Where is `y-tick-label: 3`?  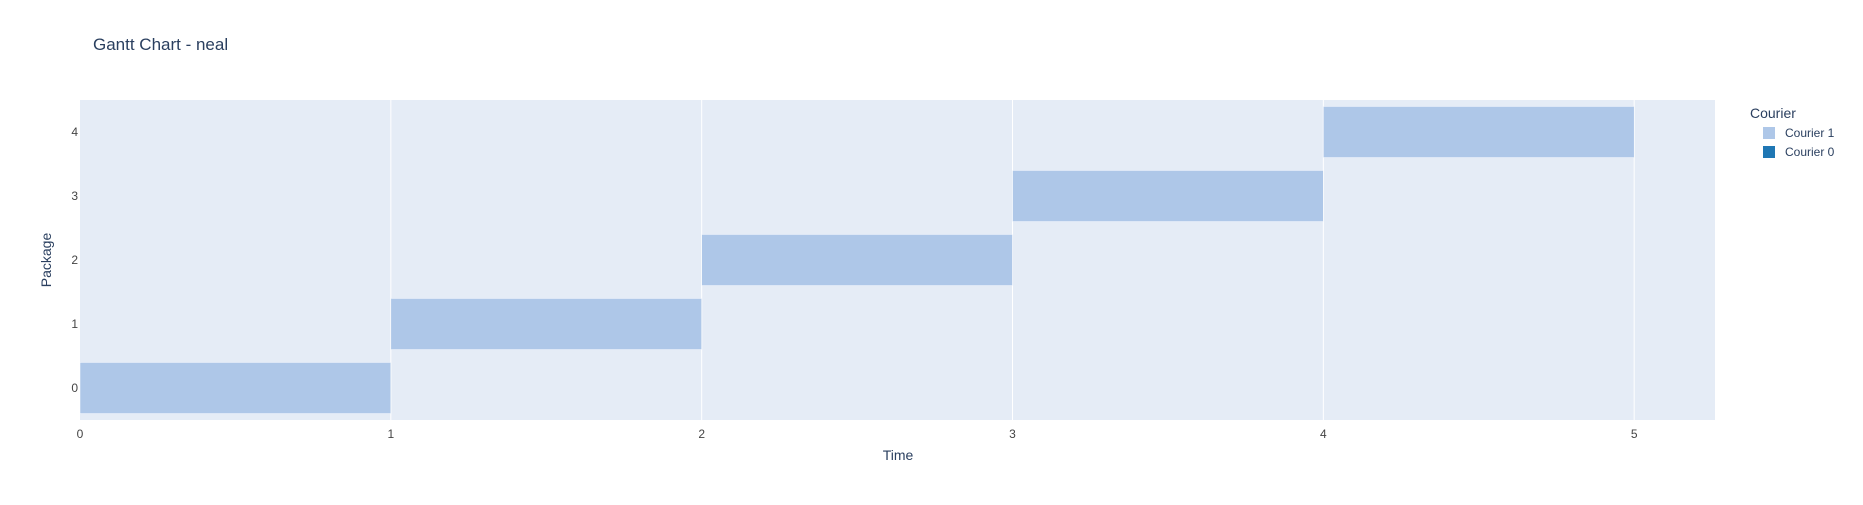
y-tick-label: 3 is located at coordinates (74, 196).